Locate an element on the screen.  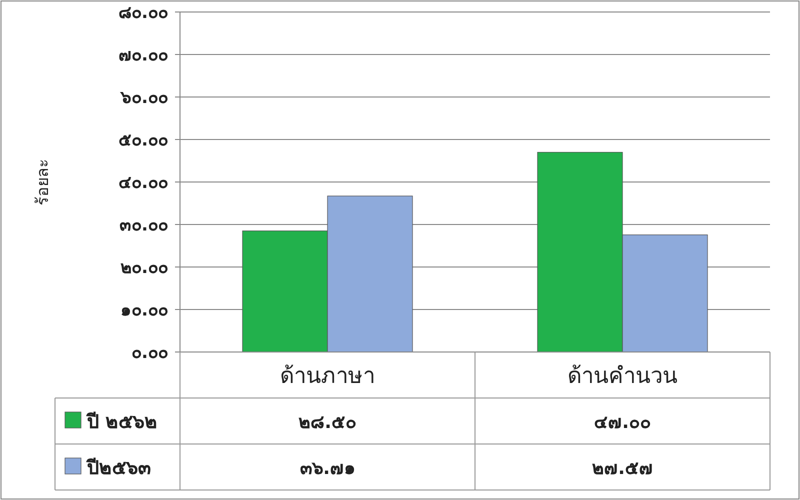
data-label: ๔๗.๐๐ is located at coordinates (622, 422).